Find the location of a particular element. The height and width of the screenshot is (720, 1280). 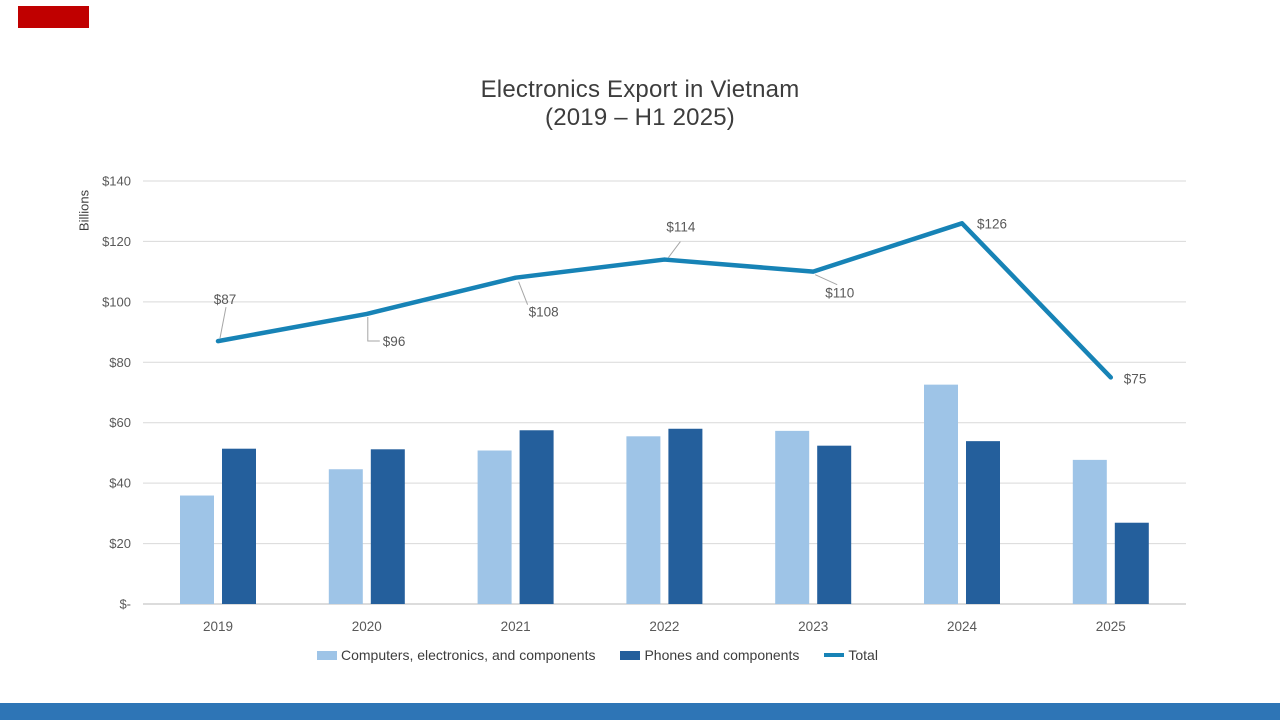

x-axis-label-2020: 2020 is located at coordinates (367, 626).